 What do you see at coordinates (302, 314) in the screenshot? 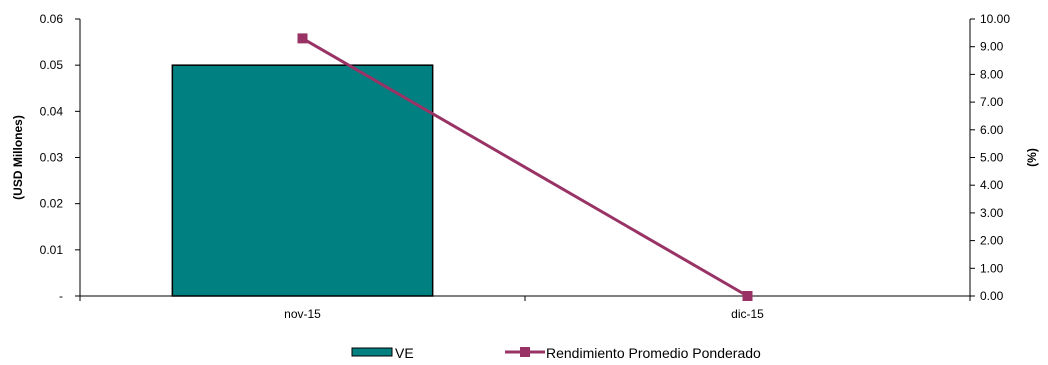
I see `x-tick-label: nov-15` at bounding box center [302, 314].